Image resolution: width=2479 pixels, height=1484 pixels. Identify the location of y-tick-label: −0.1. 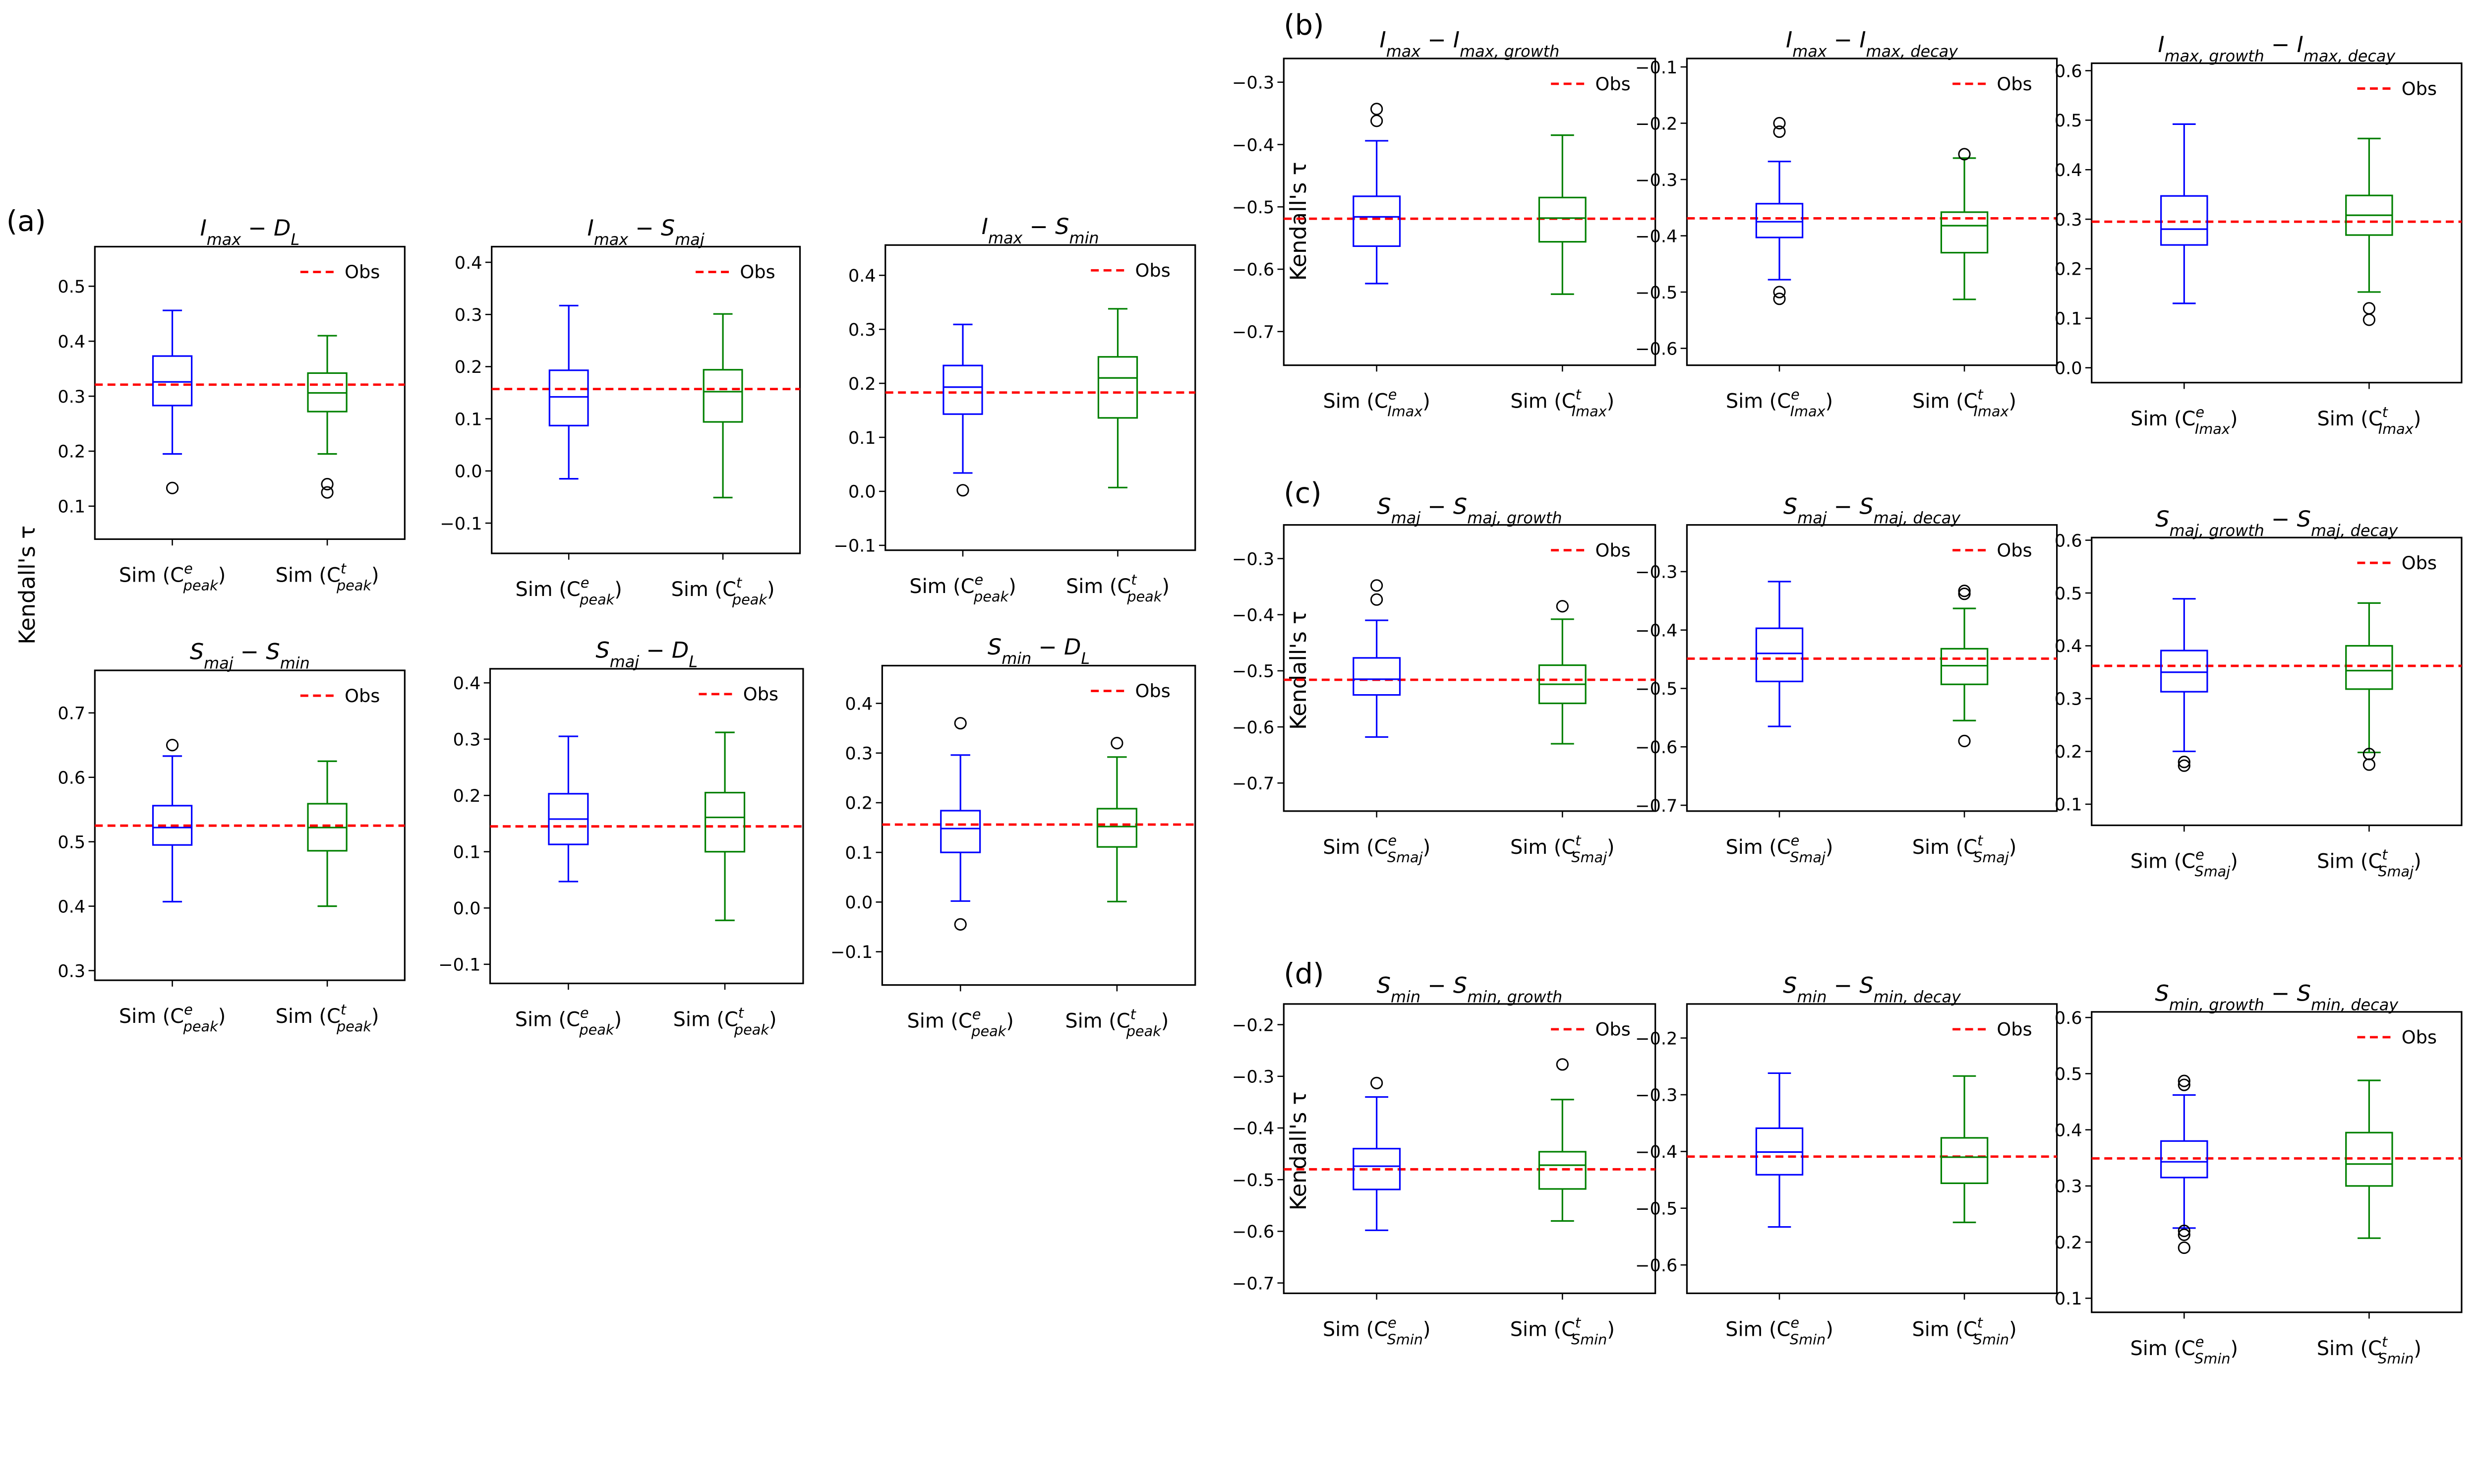
(855, 546).